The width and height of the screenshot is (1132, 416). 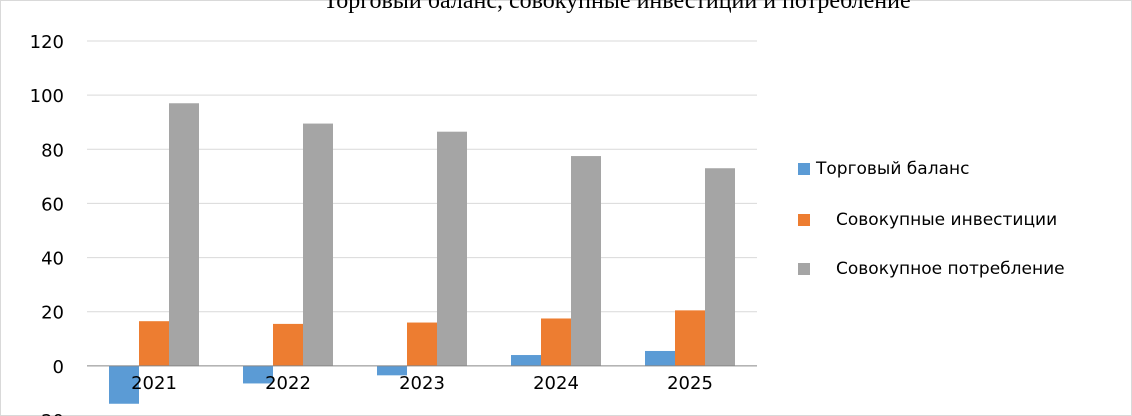 What do you see at coordinates (288, 383) in the screenshot?
I see `x-tick-label: 2022` at bounding box center [288, 383].